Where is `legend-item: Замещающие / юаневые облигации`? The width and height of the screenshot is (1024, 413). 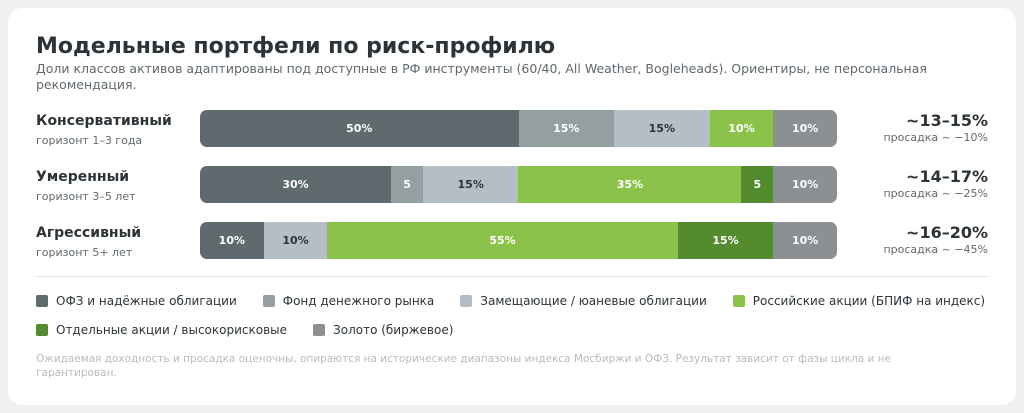
legend-item: Замещающие / юаневые облигации is located at coordinates (583, 301).